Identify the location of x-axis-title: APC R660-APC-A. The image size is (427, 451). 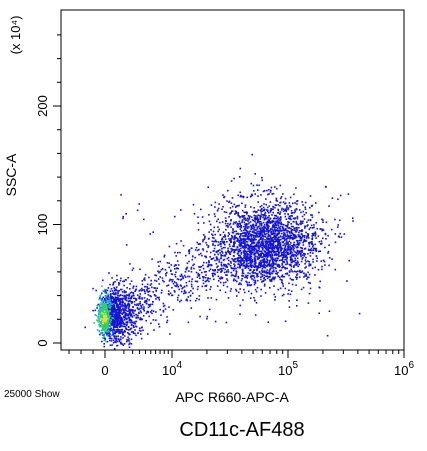
(232, 397).